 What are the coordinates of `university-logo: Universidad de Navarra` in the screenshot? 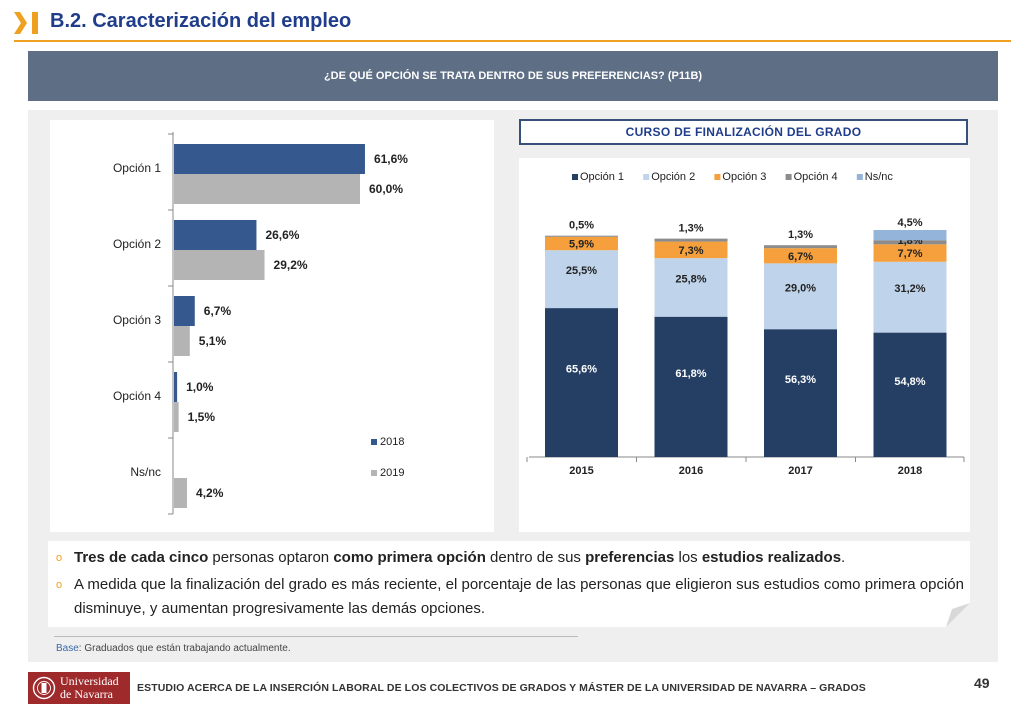 It's located at (79, 688).